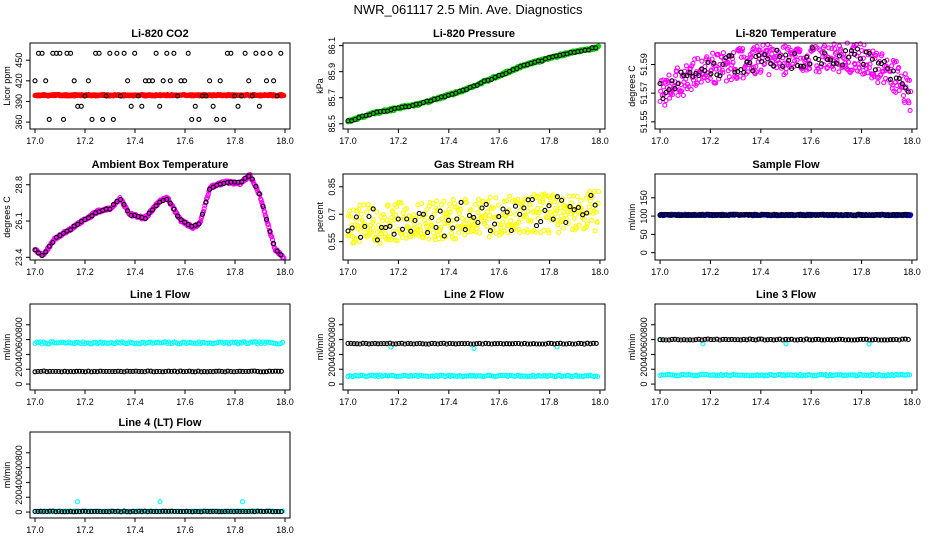 The height and width of the screenshot is (540, 936). Describe the element at coordinates (19, 354) in the screenshot. I see `y-tick-label: 400` at that location.